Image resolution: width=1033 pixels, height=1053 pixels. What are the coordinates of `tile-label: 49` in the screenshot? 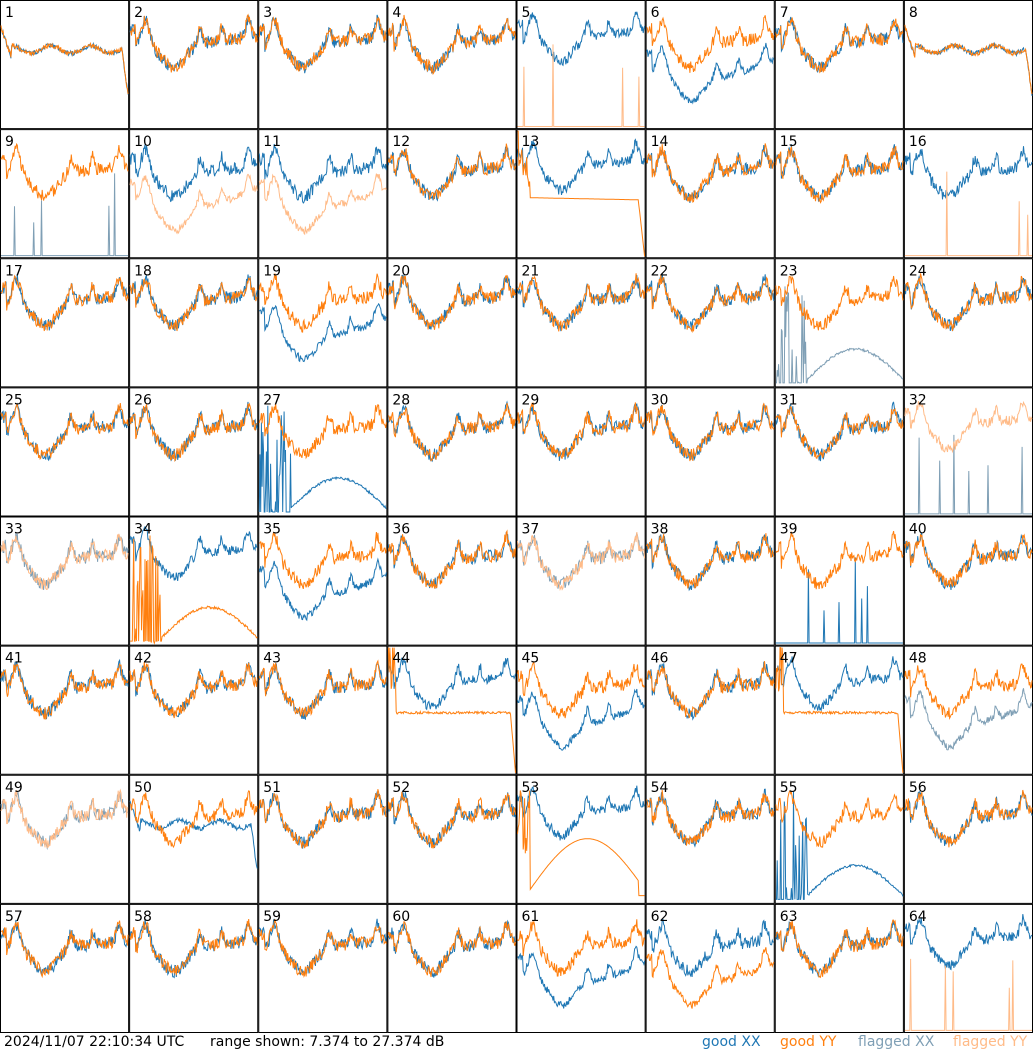 It's located at (14, 788).